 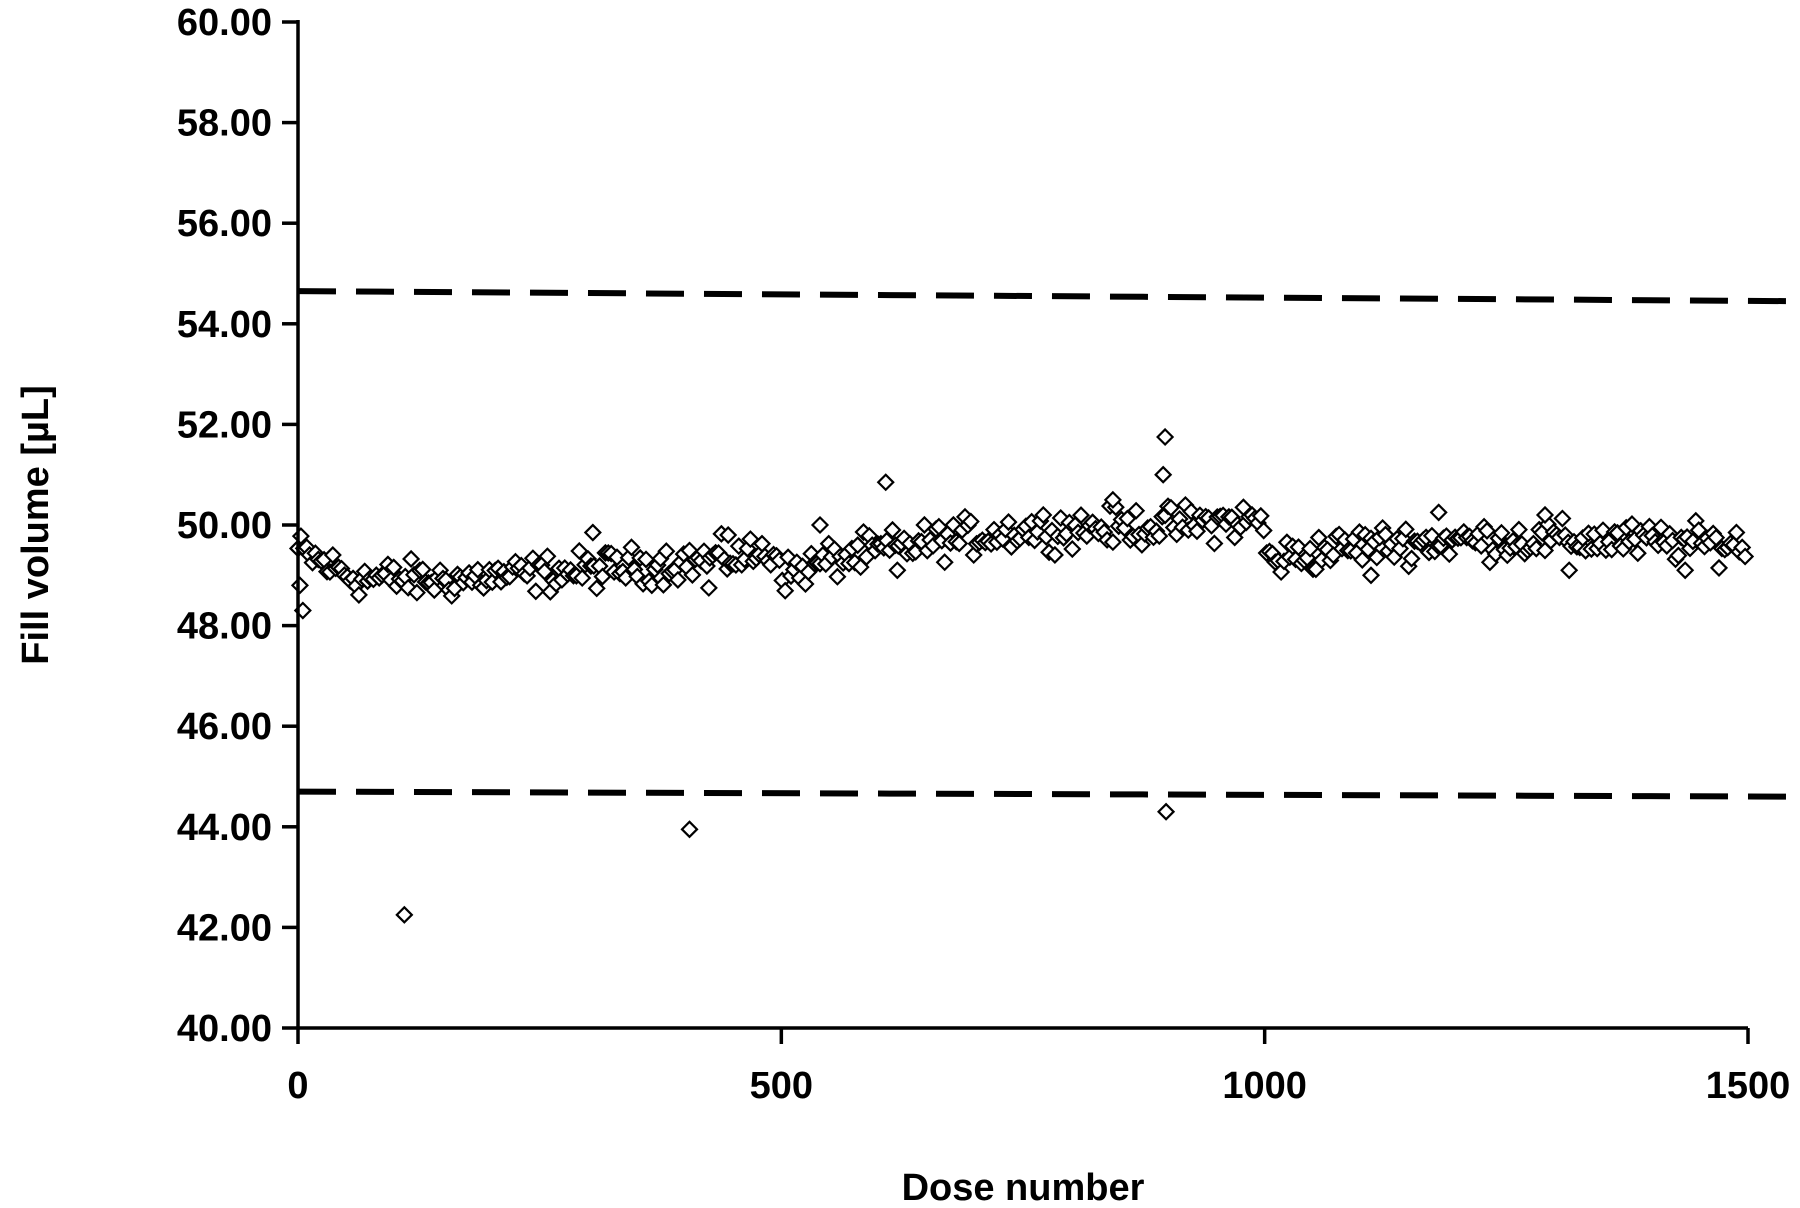 I want to click on y-tick-label: 42.00, so click(x=224, y=928).